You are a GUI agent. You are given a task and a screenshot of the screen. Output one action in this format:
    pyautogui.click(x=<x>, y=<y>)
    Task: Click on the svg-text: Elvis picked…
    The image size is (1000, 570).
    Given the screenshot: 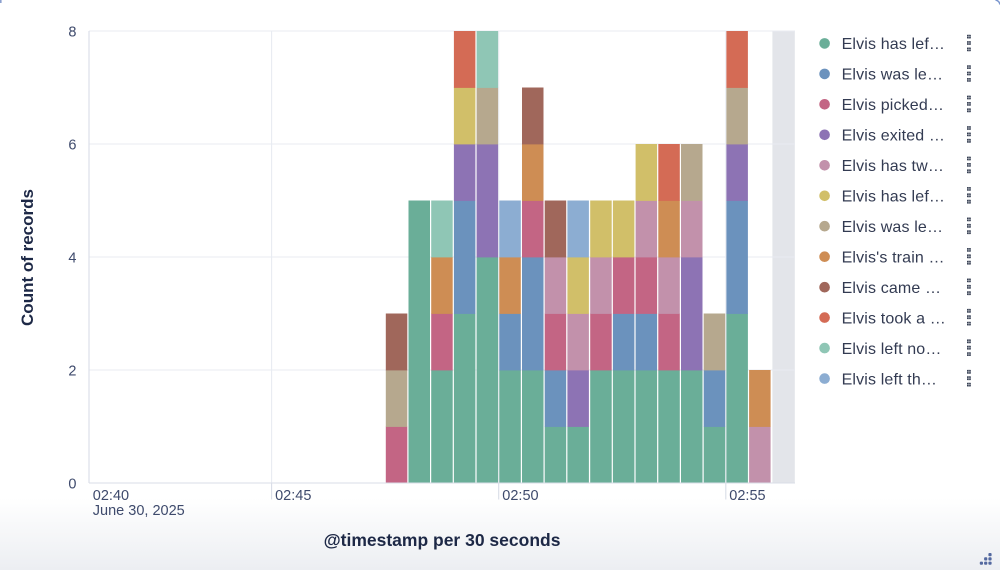 What is the action you would take?
    pyautogui.click(x=893, y=105)
    